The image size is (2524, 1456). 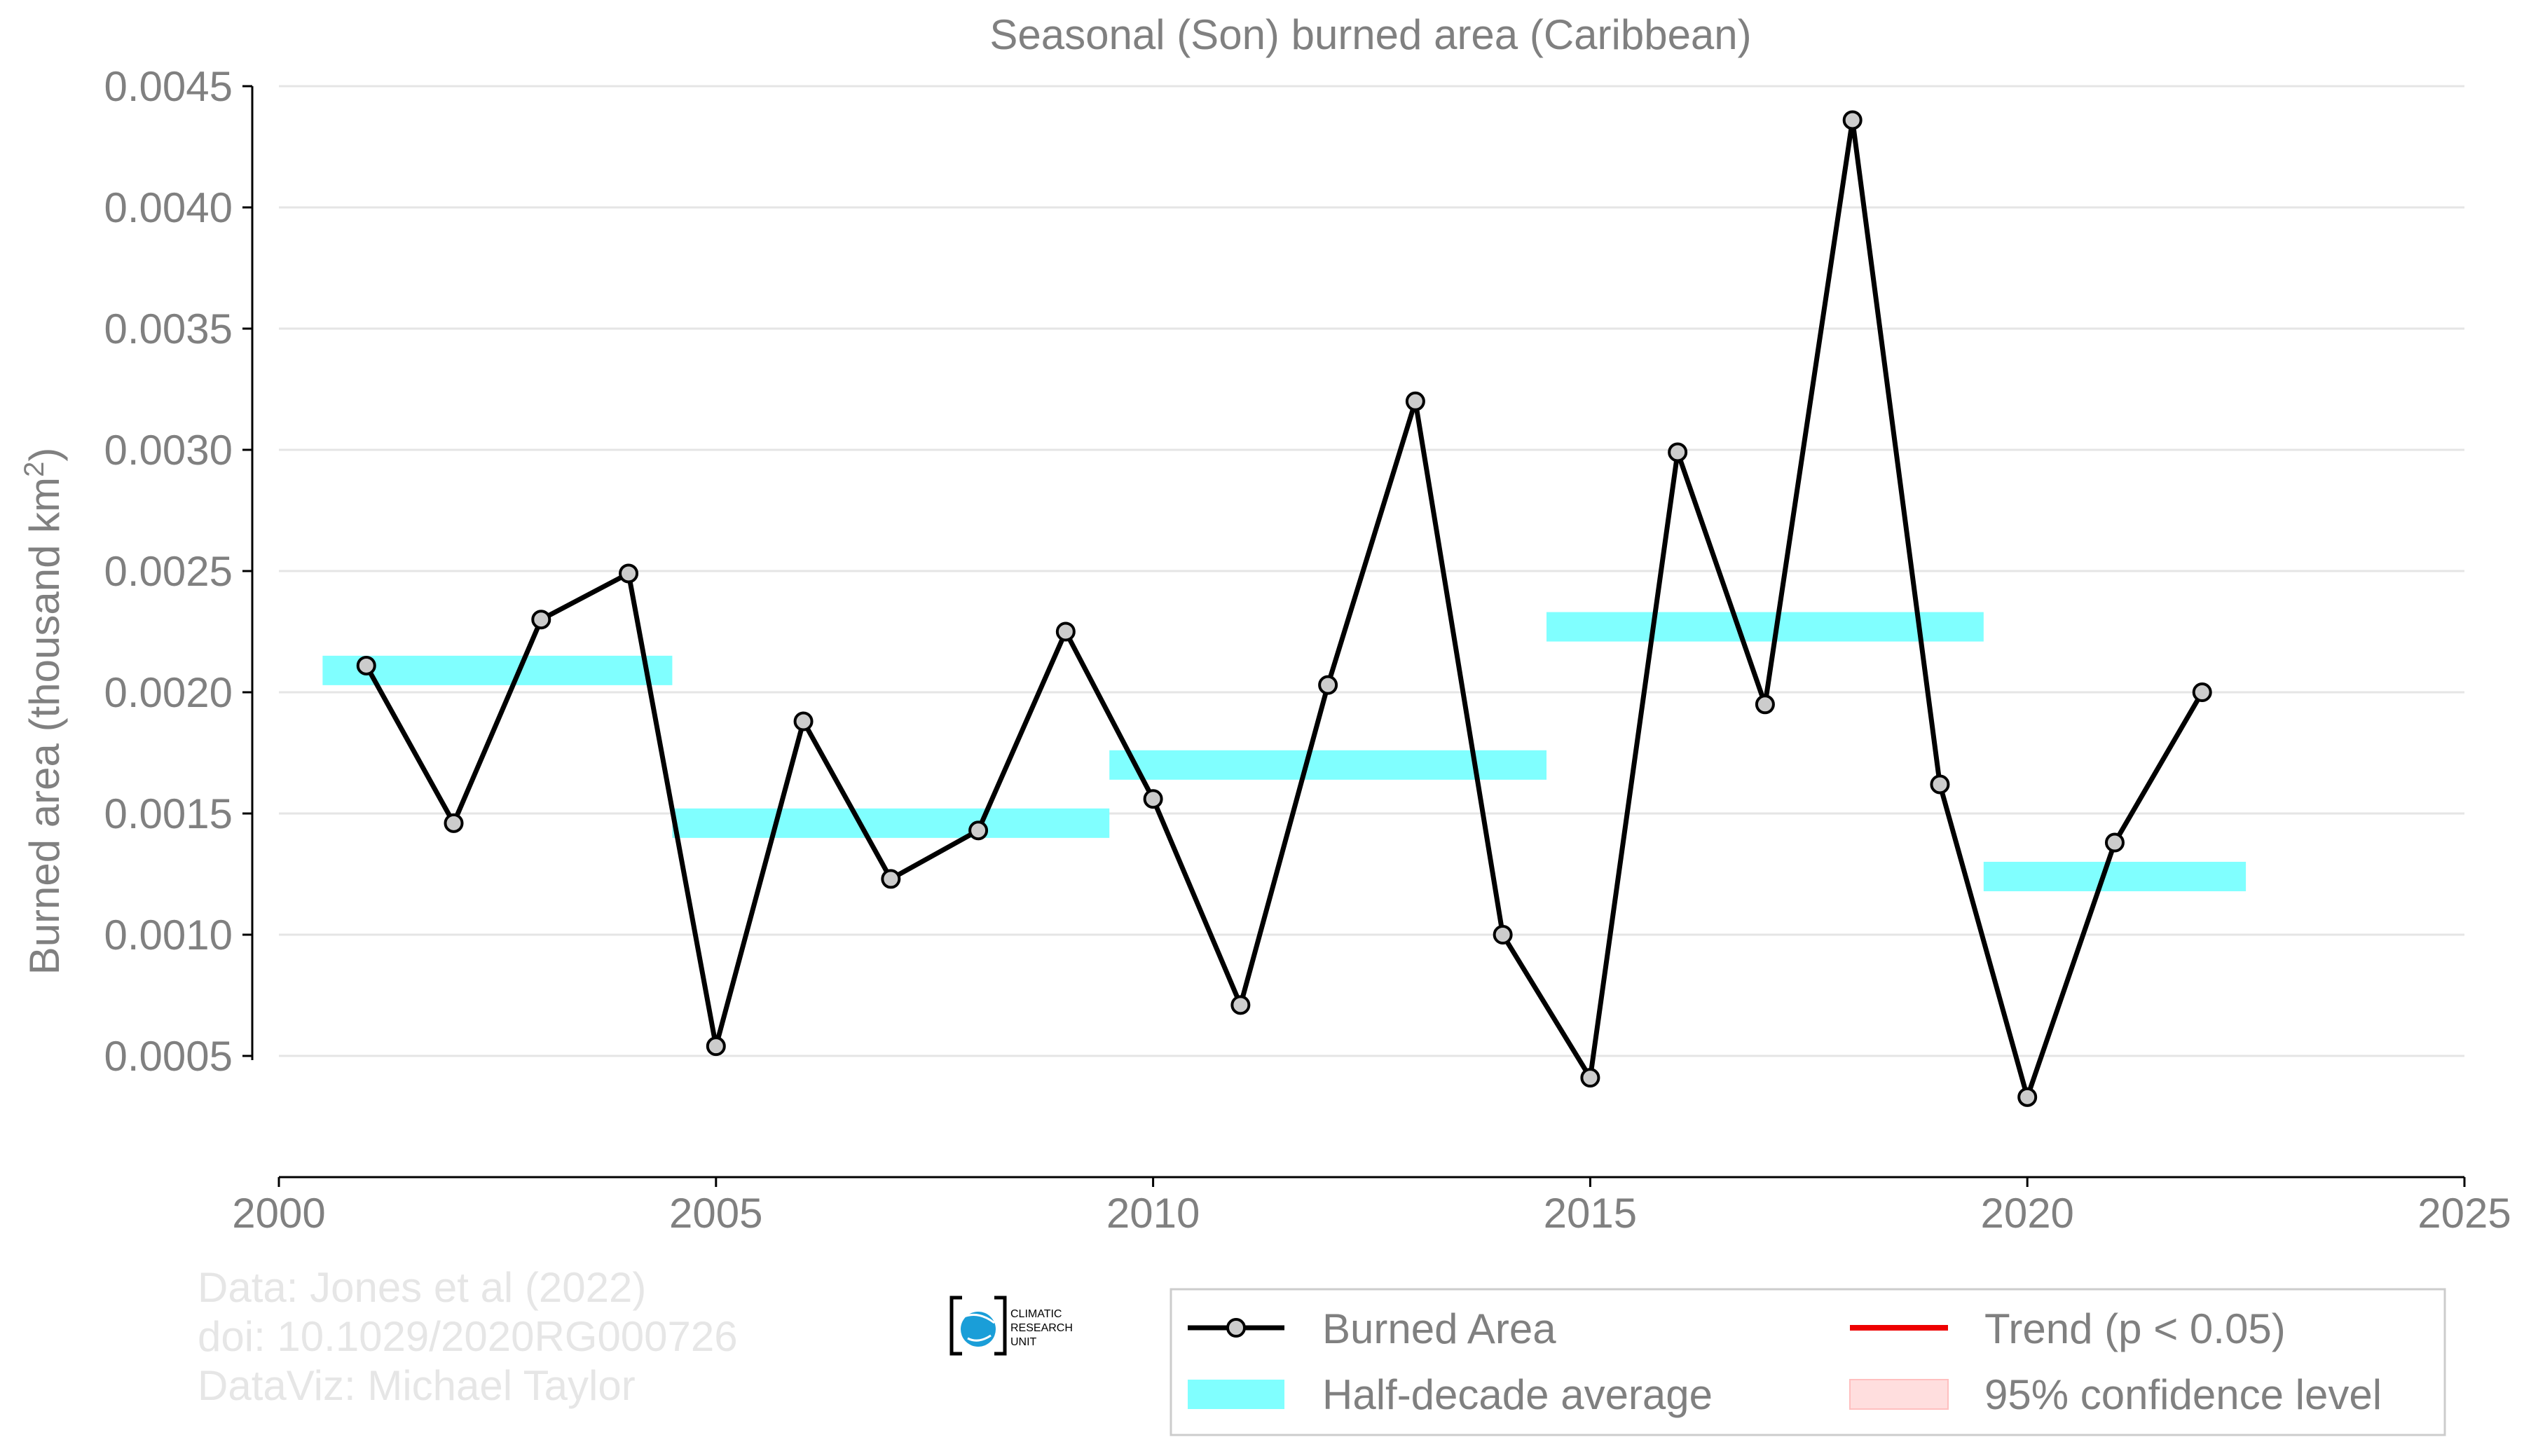 I want to click on x-tick-label: 2005, so click(x=716, y=1213).